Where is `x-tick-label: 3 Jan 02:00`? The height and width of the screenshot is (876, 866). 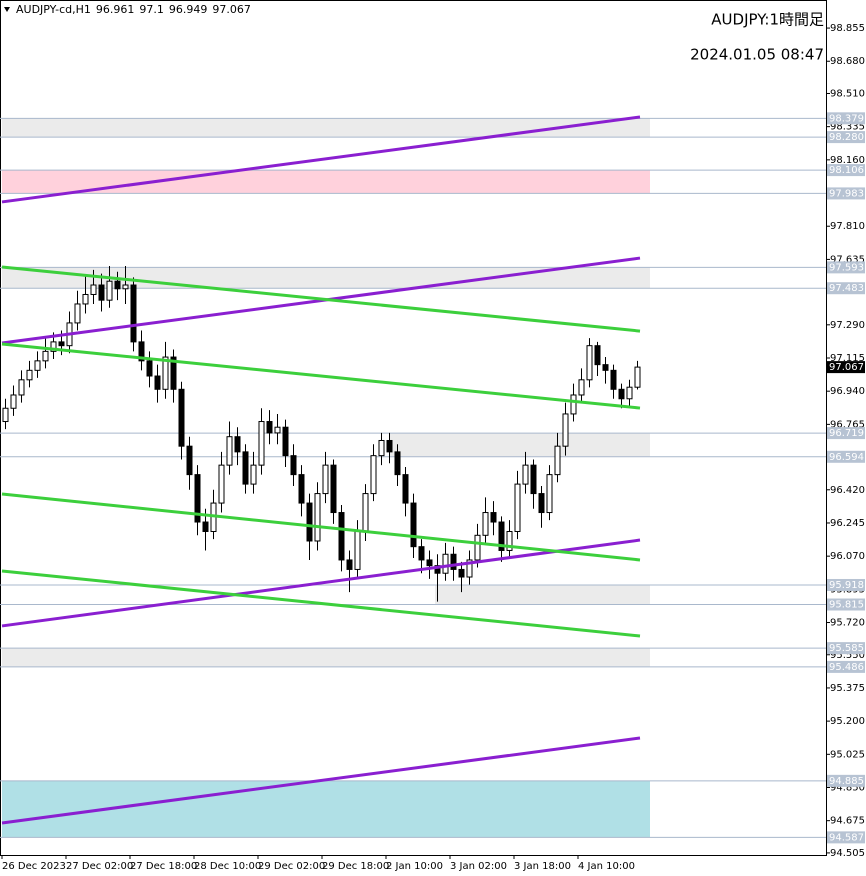
x-tick-label: 3 Jan 02:00 is located at coordinates (478, 866).